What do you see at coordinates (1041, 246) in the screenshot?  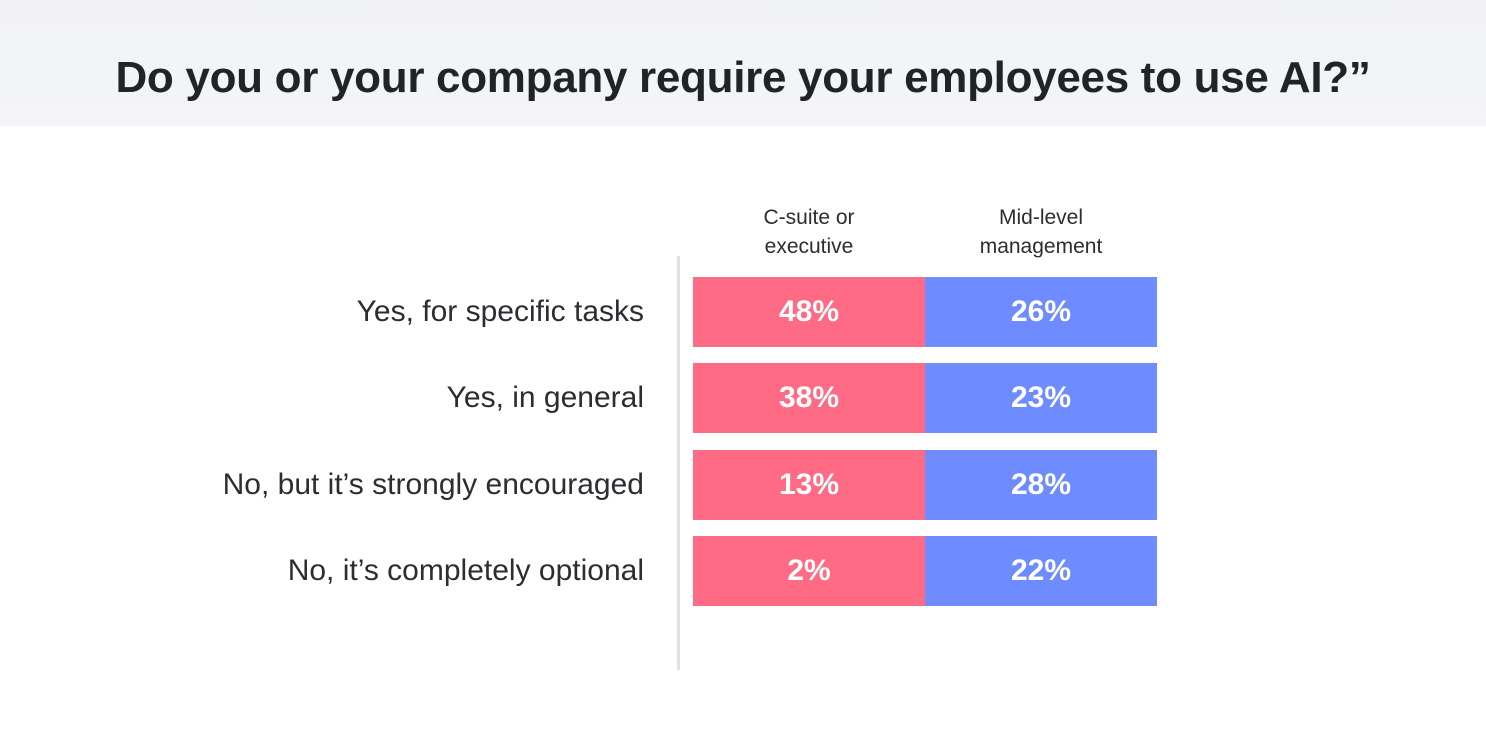 I see `column-header-line: management` at bounding box center [1041, 246].